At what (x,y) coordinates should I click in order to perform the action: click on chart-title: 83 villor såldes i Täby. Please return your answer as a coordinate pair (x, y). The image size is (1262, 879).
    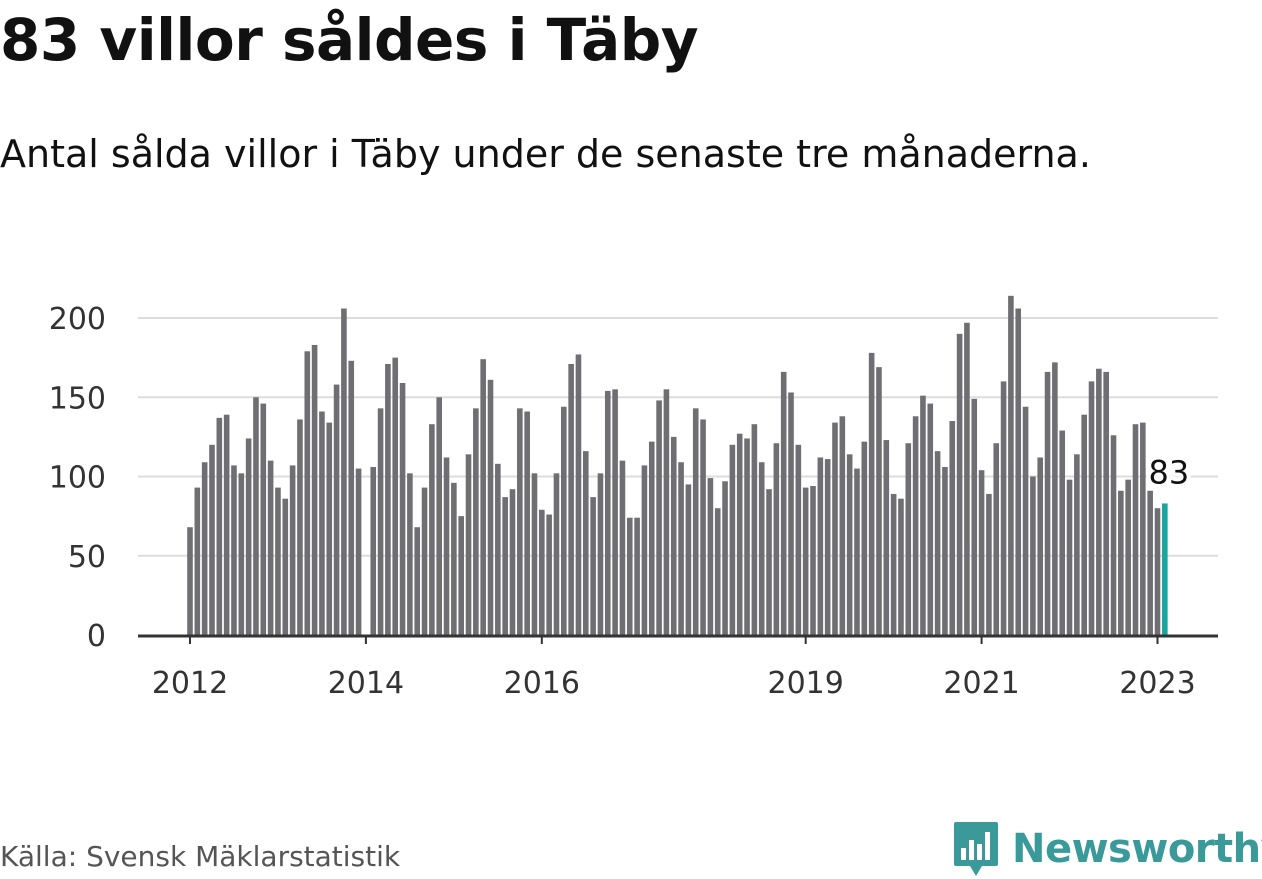
    Looking at the image, I should click on (349, 40).